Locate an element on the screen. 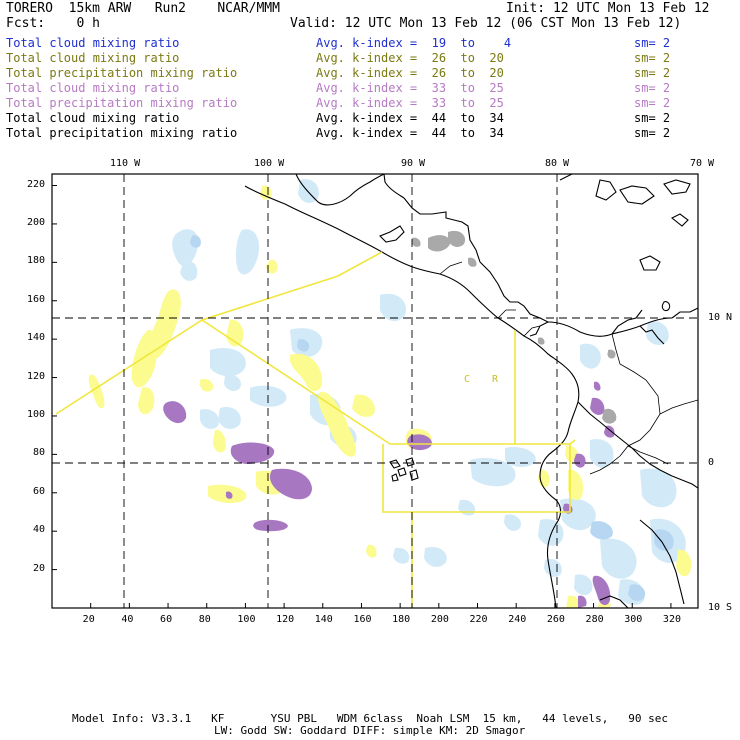  y-tick-label: 80 is located at coordinates (39, 453).